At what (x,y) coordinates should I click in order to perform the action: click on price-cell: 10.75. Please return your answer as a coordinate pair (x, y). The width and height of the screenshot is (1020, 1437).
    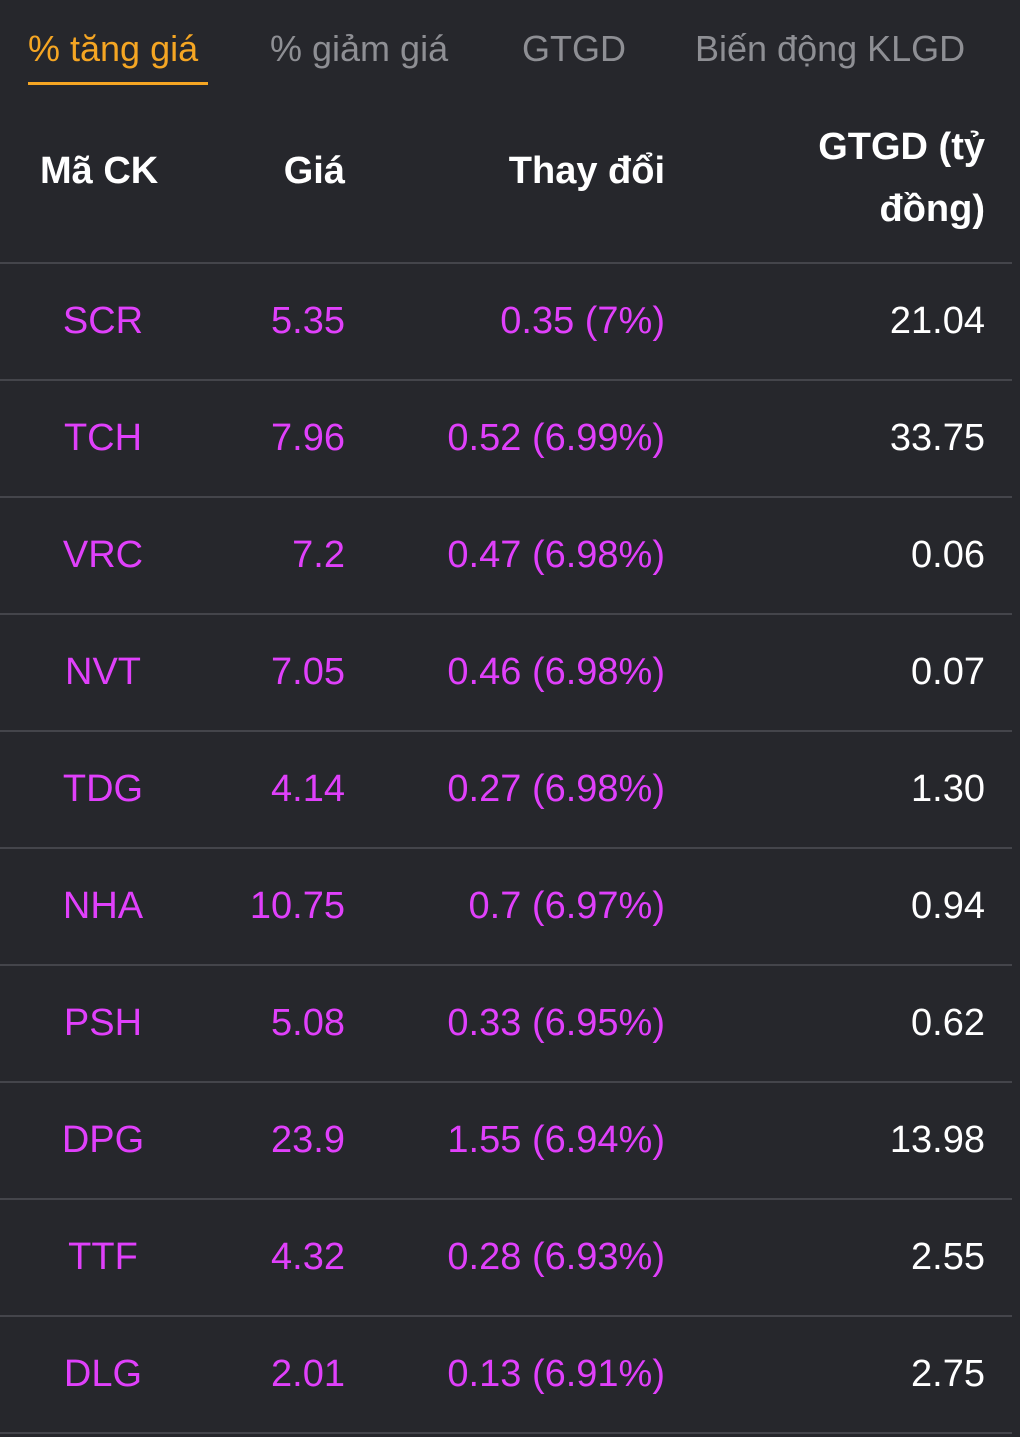
    Looking at the image, I should click on (297, 906).